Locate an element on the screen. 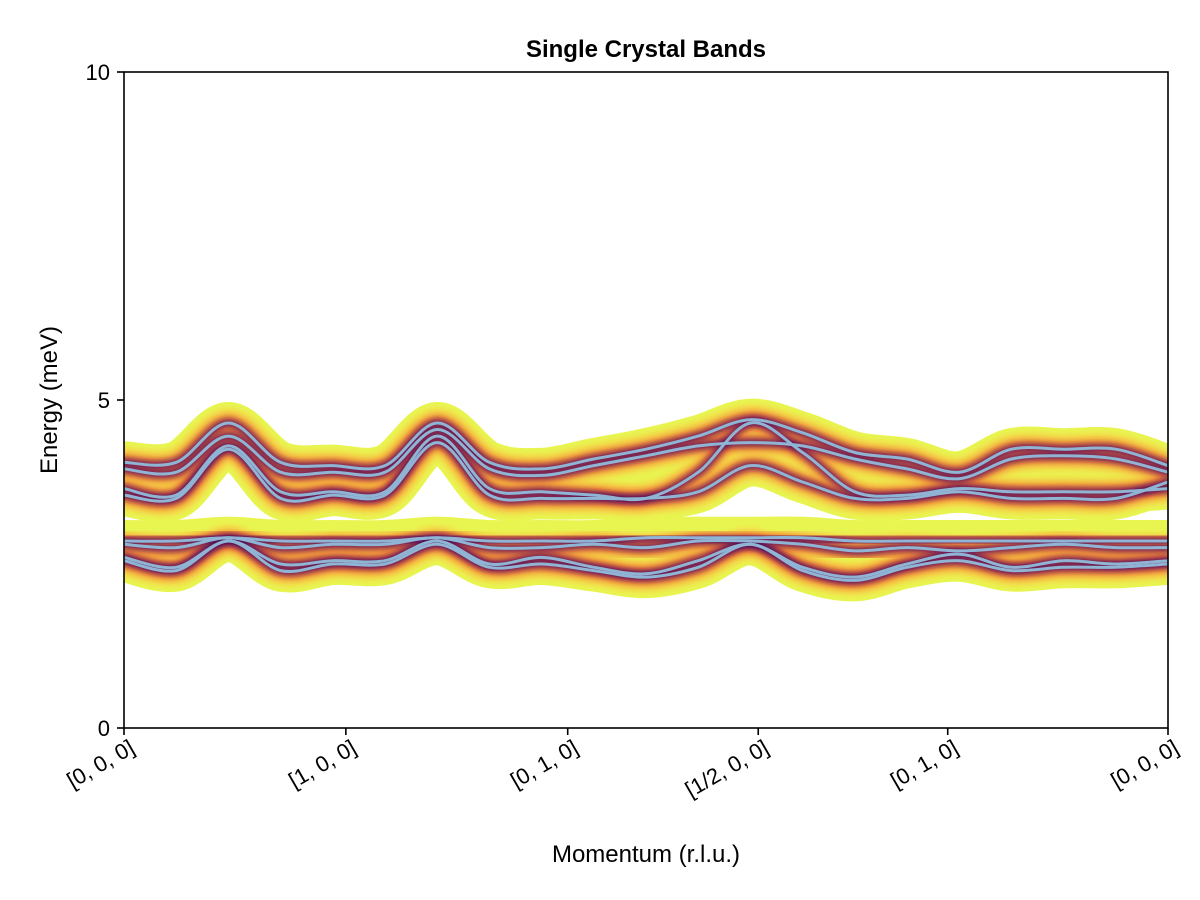 Image resolution: width=1200 pixels, height=900 pixels. x-tick-label: [1, 0, 0] is located at coordinates (322, 764).